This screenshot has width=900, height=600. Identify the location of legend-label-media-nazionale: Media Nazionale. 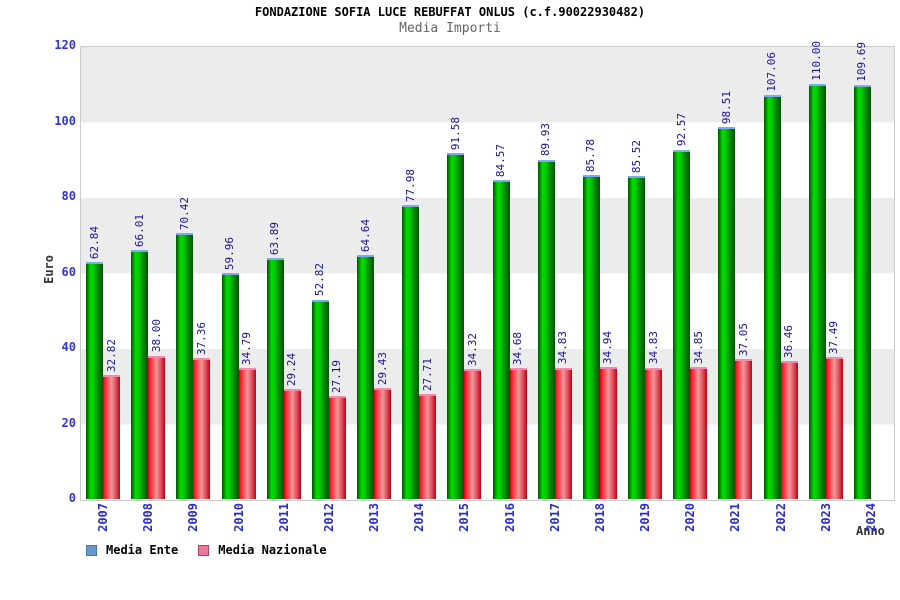
(272, 550).